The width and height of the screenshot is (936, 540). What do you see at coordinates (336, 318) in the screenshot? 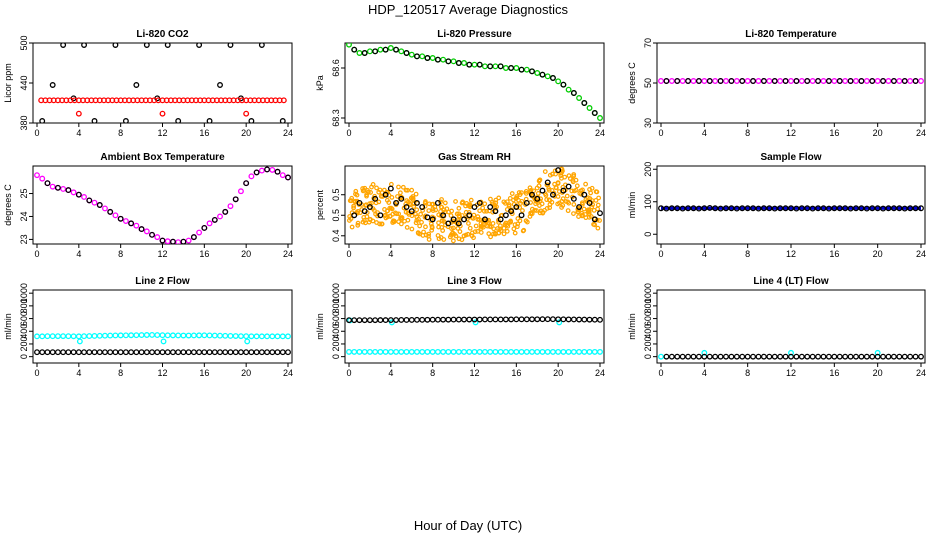
I see `y-tick-label: 600` at bounding box center [336, 318].